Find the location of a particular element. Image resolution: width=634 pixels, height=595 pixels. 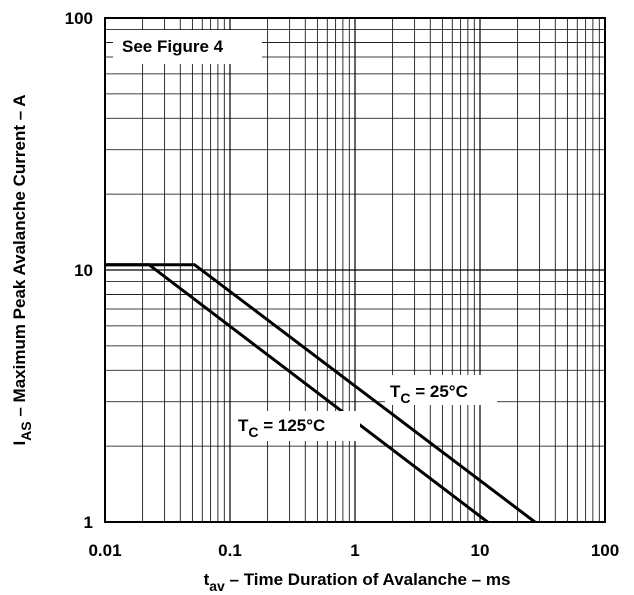

note-background is located at coordinates (187, 47).